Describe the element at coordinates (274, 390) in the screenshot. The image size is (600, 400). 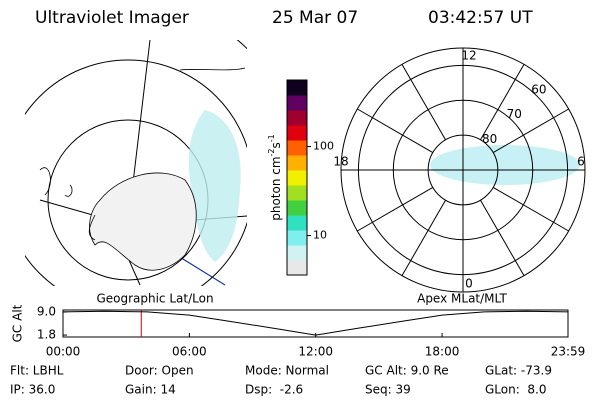
I see `info-field: Dsp: -2.6` at that location.